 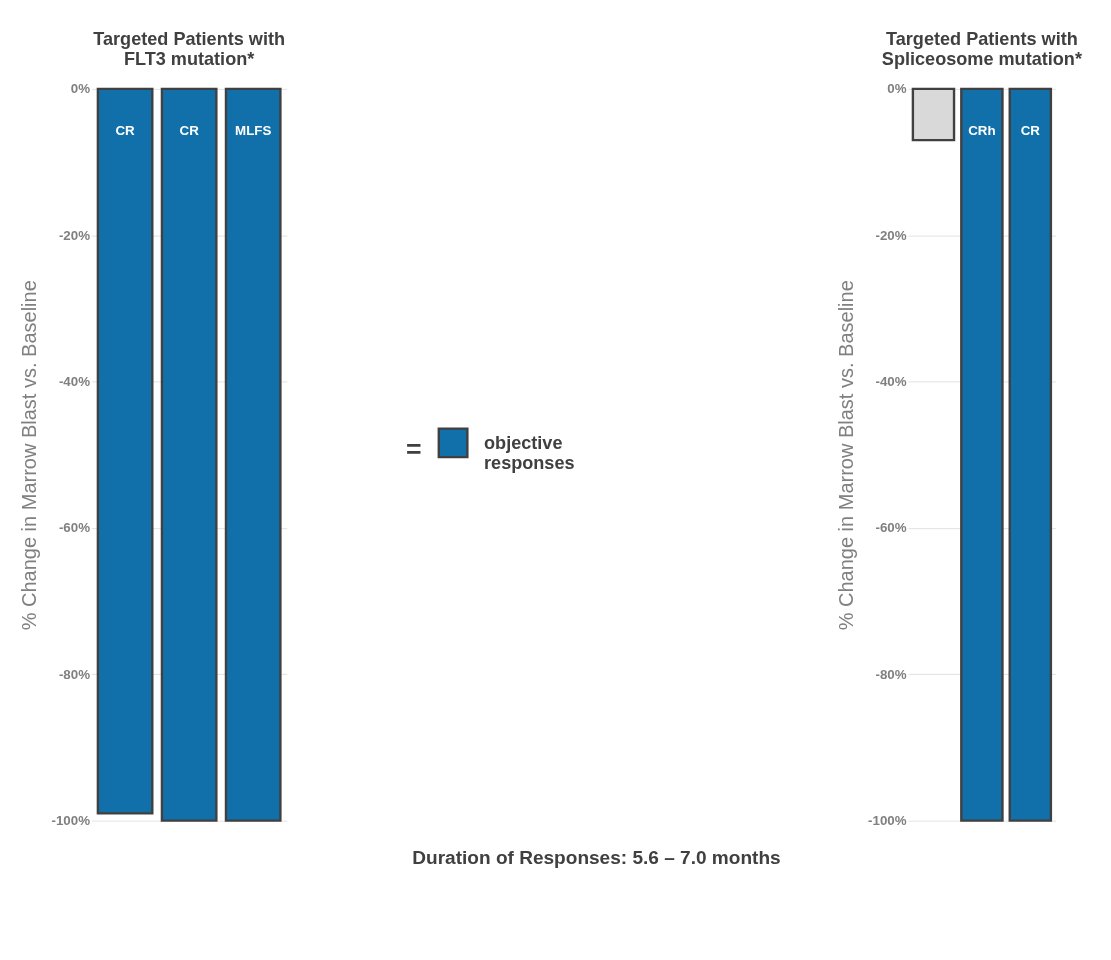 What do you see at coordinates (529, 452) in the screenshot?
I see `legend-label: objective responses` at bounding box center [529, 452].